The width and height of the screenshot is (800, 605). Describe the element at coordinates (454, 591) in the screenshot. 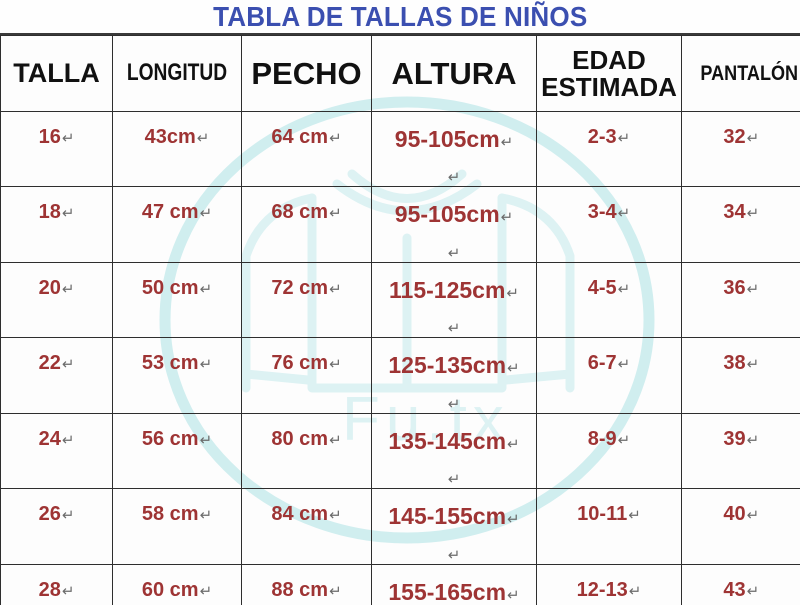

I see `cell-value: 155-165cm↵` at that location.